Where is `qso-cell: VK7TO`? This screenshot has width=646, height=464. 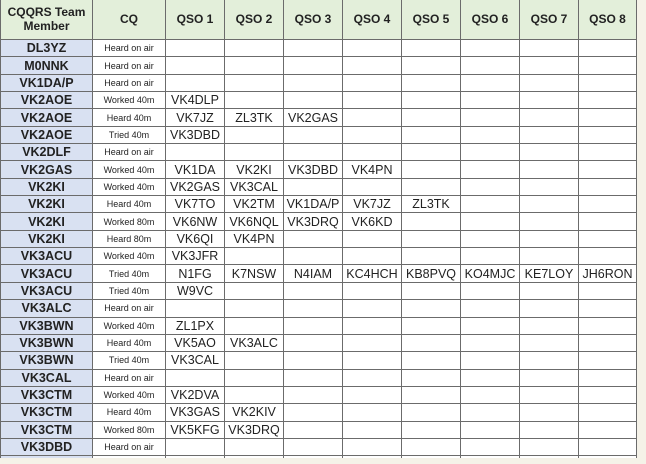
qso-cell: VK7TO is located at coordinates (195, 204).